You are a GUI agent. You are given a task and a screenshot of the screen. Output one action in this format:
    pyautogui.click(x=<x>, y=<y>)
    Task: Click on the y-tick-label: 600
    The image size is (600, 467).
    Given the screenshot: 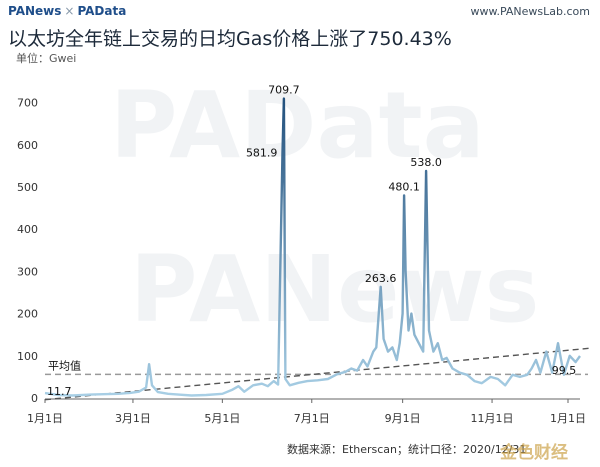 What is the action you would take?
    pyautogui.click(x=27, y=145)
    